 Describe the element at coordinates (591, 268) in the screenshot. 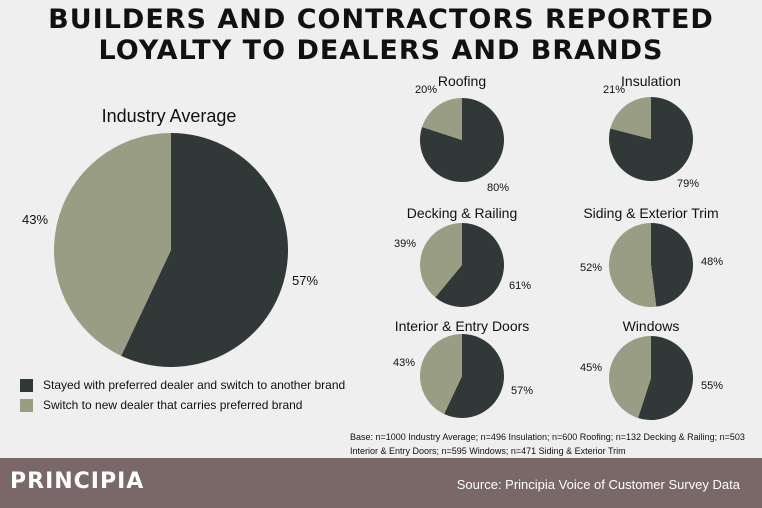

I see `siding-exterior-trim-label-switched: 52%` at that location.